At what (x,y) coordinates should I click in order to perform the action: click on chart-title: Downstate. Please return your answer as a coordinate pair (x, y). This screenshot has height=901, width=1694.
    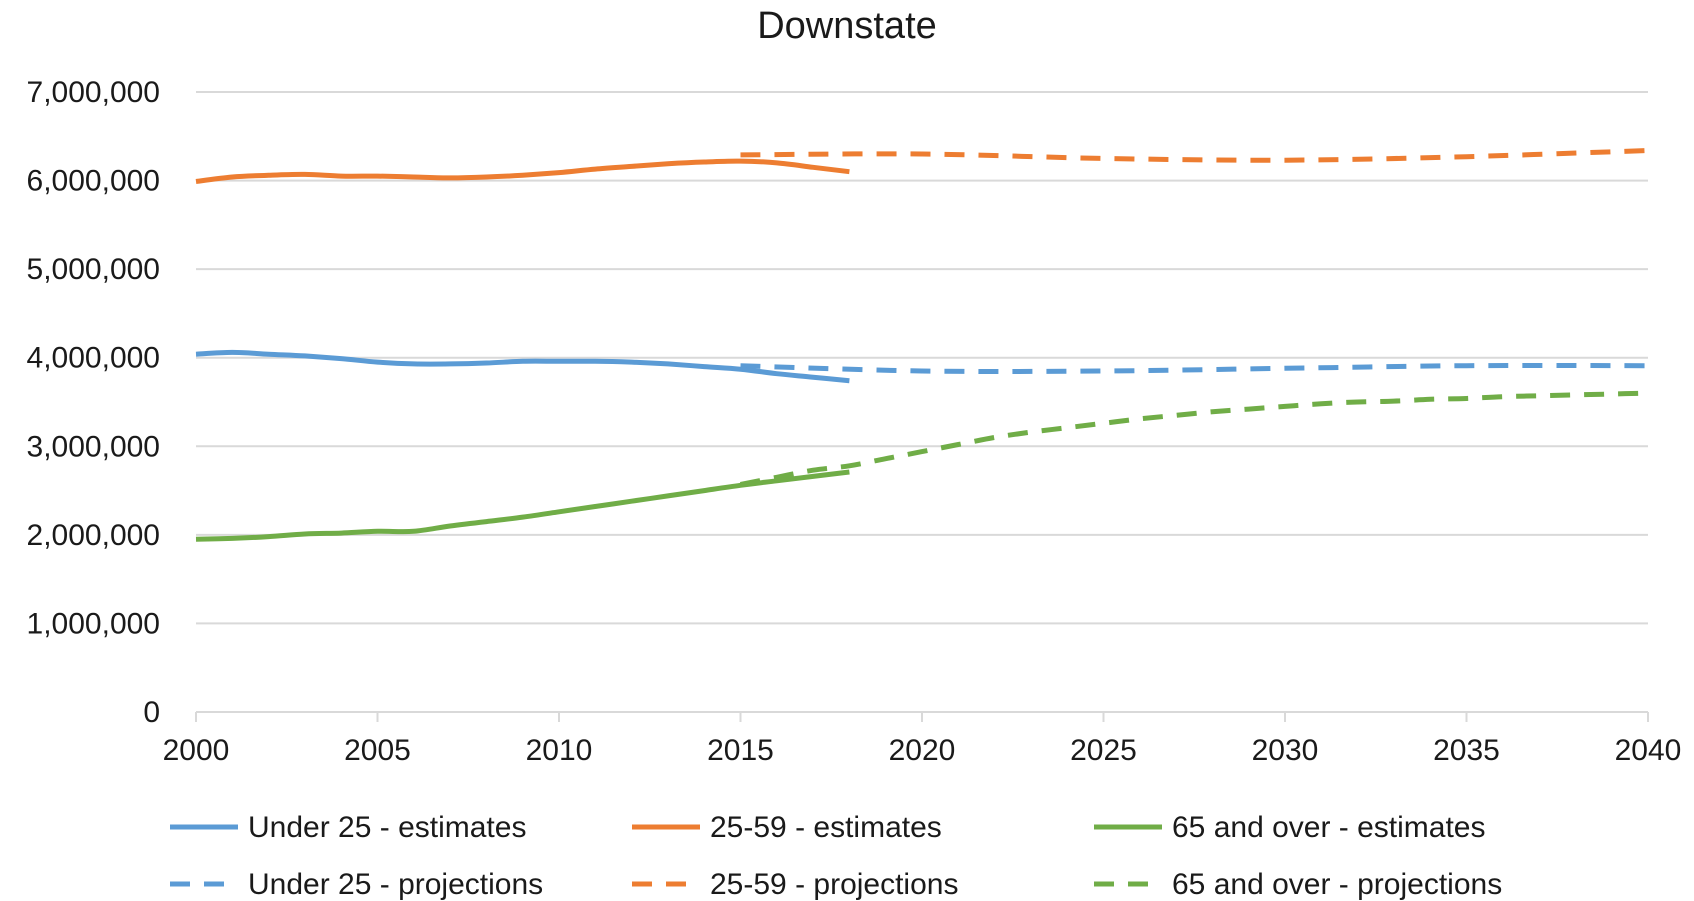
    Looking at the image, I should click on (847, 26).